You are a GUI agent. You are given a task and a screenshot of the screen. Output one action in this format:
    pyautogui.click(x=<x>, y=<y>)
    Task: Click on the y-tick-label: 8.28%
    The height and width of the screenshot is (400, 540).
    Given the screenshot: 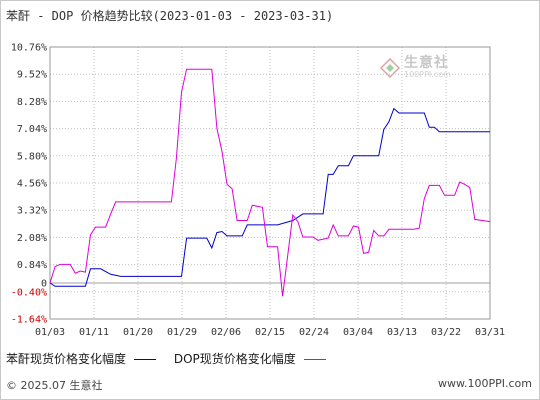 What is the action you would take?
    pyautogui.click(x=32, y=102)
    